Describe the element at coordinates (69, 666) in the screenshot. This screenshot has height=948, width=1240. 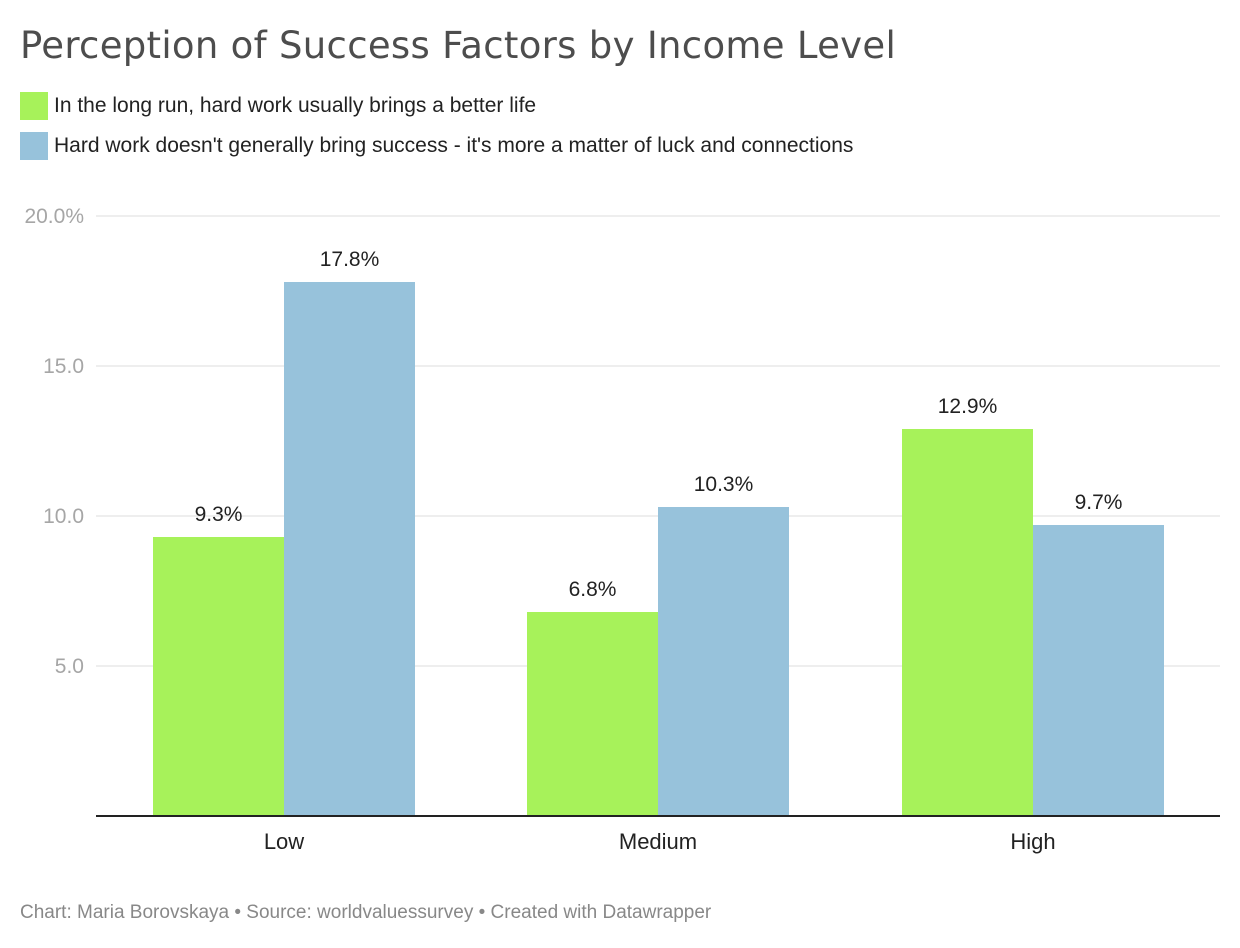
I see `y-tick-label: 5.0` at that location.